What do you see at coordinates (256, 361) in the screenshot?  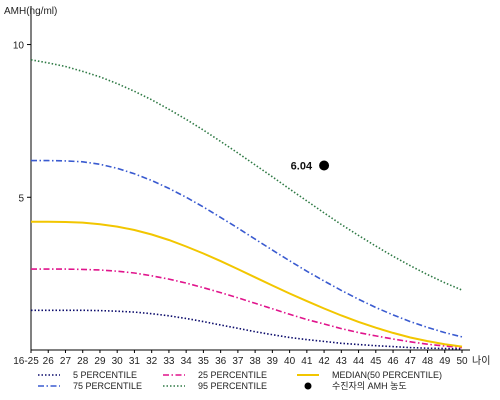 I see `x-tick-label: 38` at bounding box center [256, 361].